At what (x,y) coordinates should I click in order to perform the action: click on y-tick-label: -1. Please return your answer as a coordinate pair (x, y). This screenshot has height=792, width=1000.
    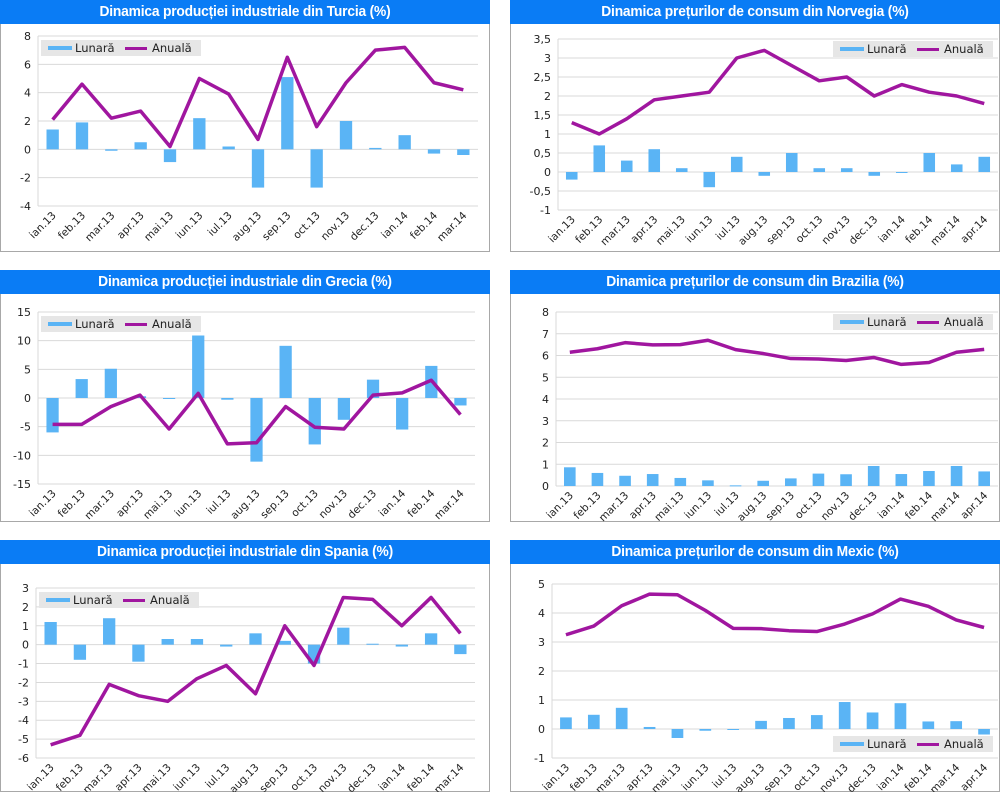
    Looking at the image, I should click on (545, 210).